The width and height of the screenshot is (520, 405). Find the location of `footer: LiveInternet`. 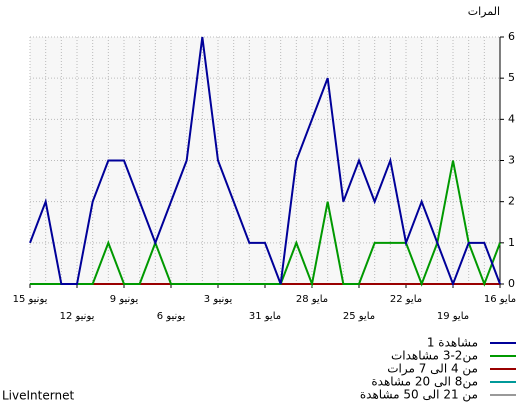

footer: LiveInternet is located at coordinates (38, 396).